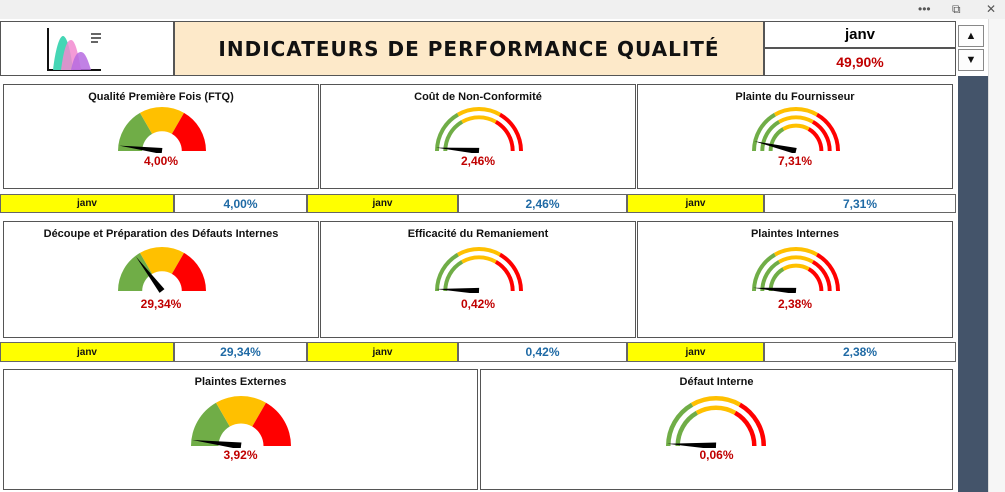  I want to click on panel-efficacite-remaniement: Efficacité du Remaniement 0,42%, so click(478, 279).